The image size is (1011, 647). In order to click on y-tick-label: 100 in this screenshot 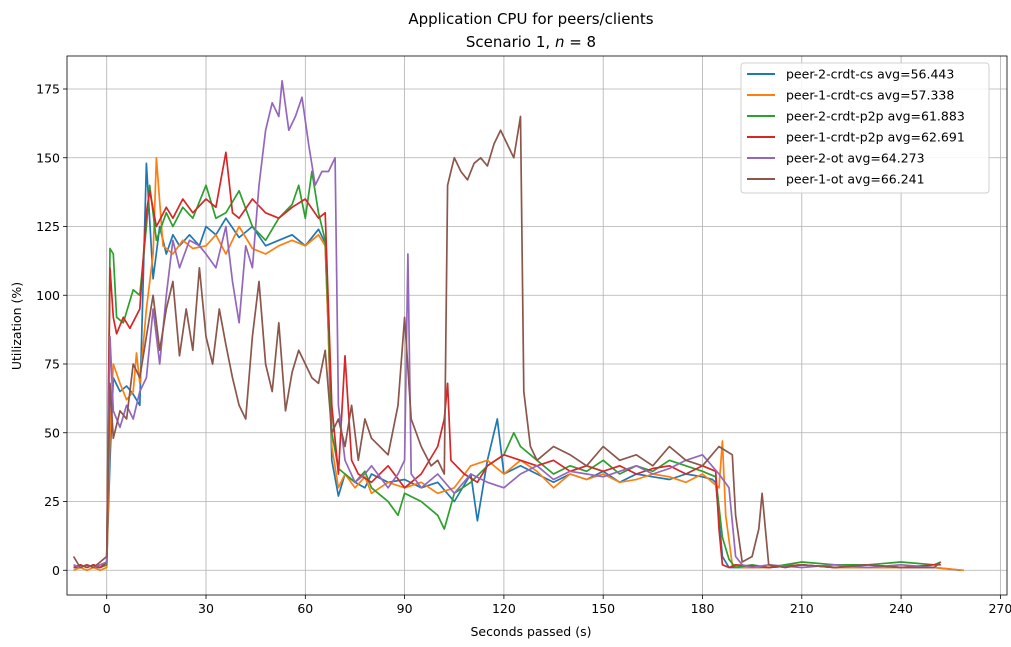, I will do `click(48, 295)`.